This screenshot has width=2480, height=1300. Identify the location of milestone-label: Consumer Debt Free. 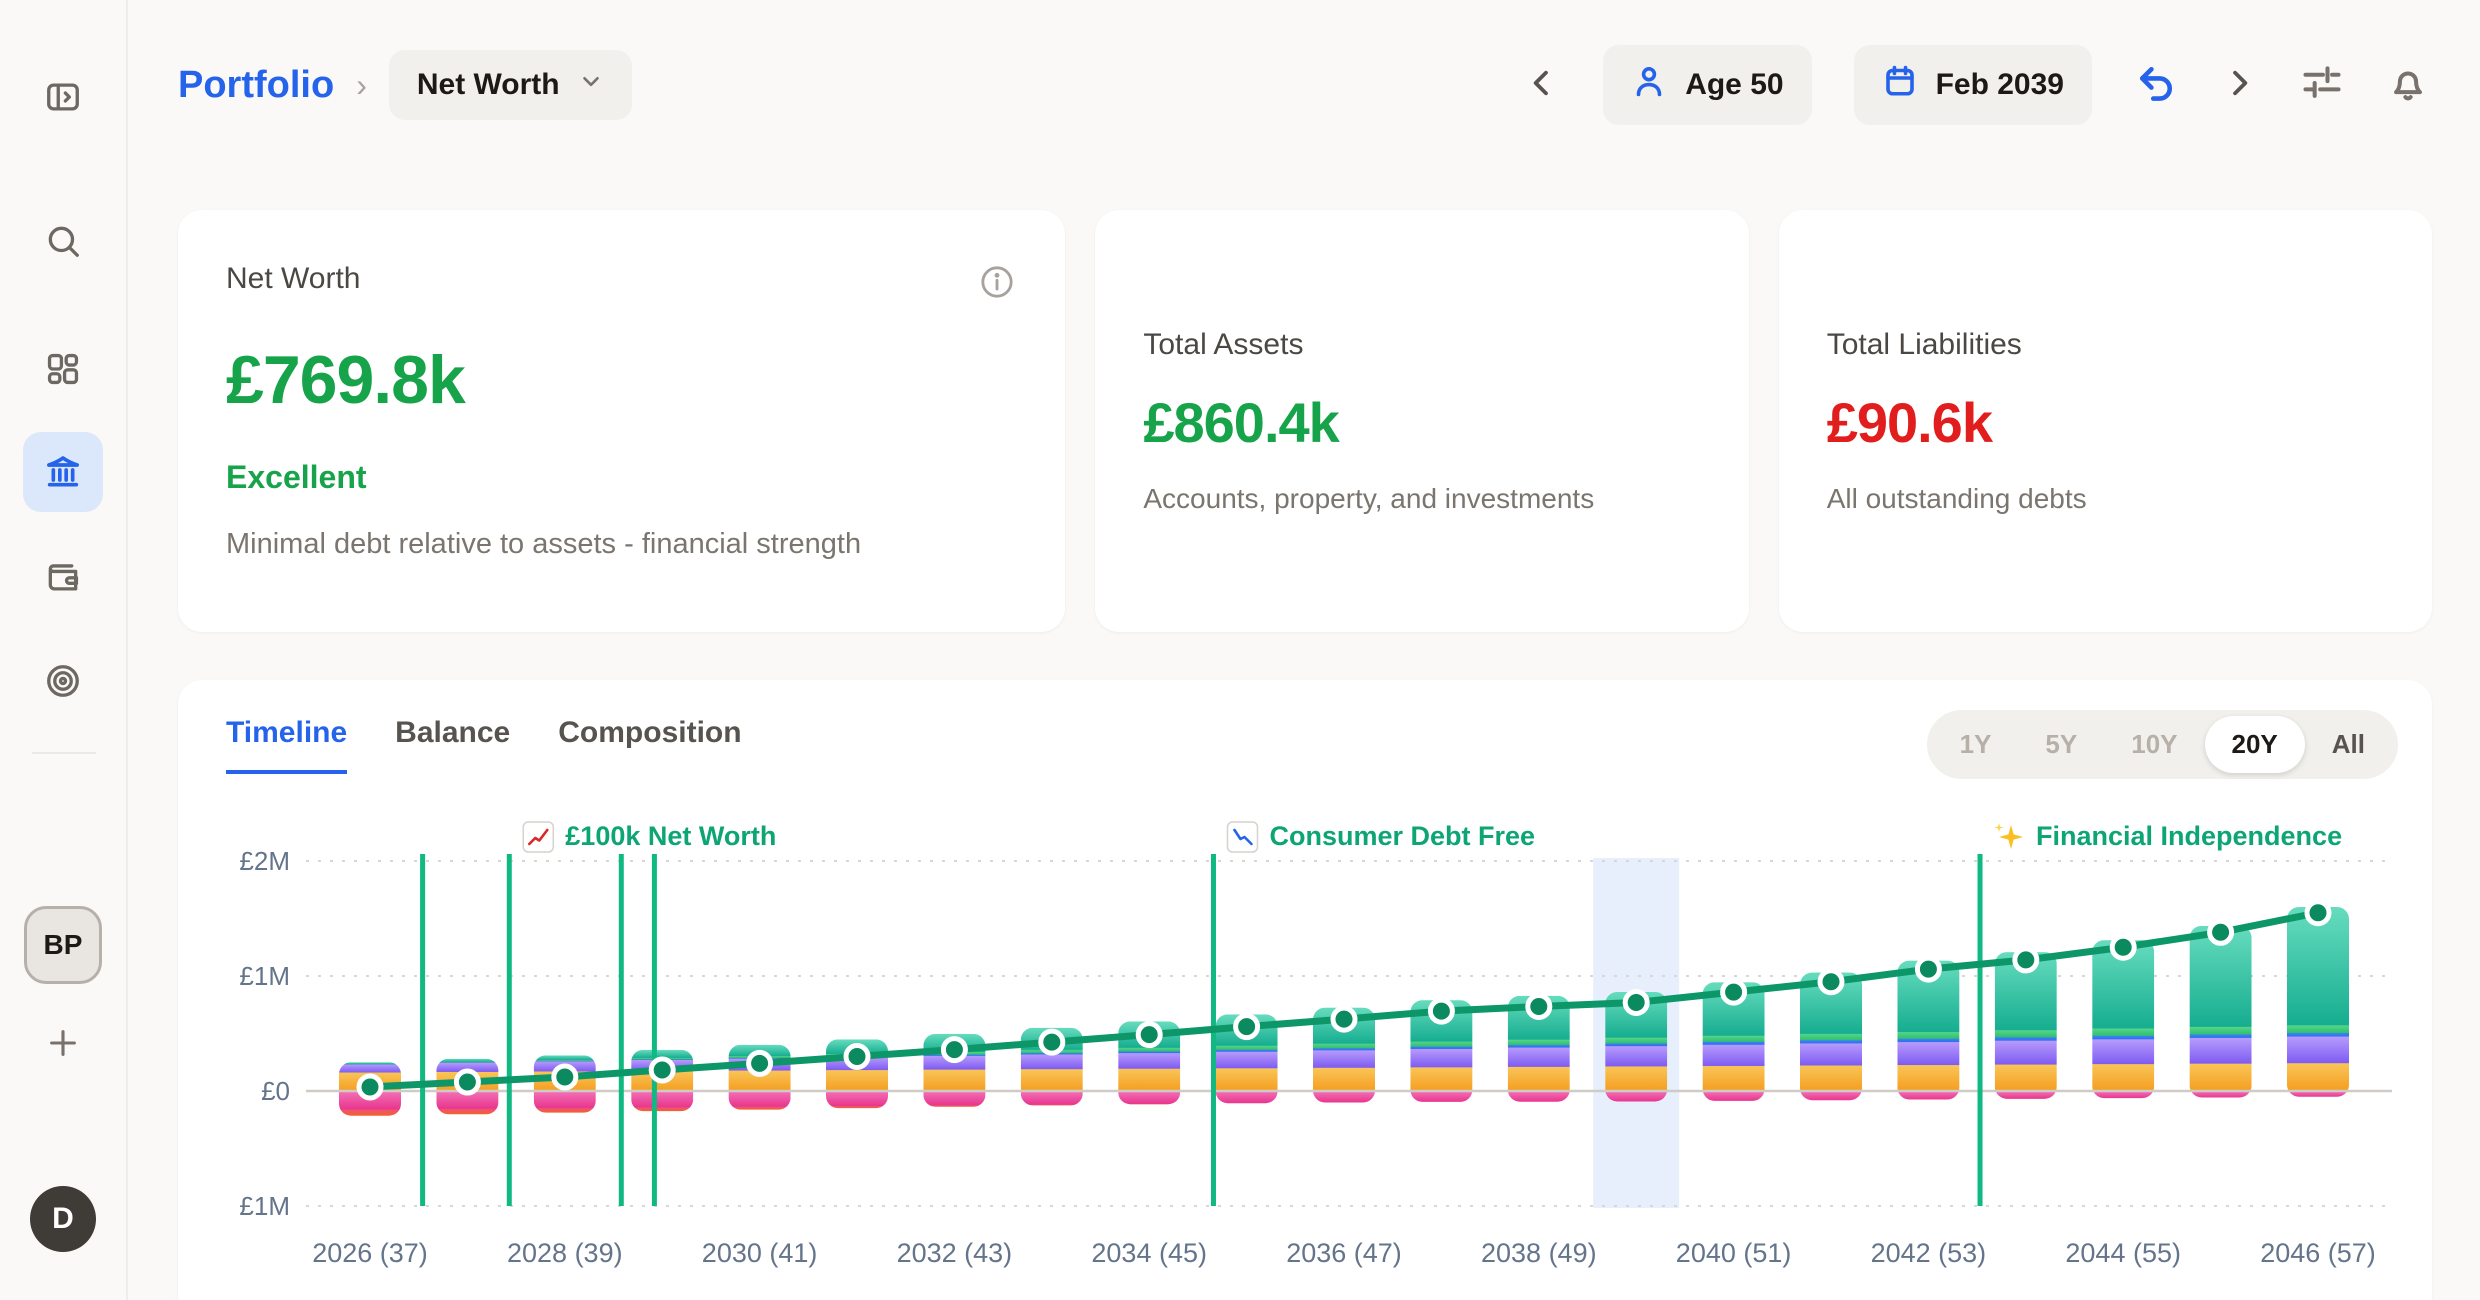
(1380, 837).